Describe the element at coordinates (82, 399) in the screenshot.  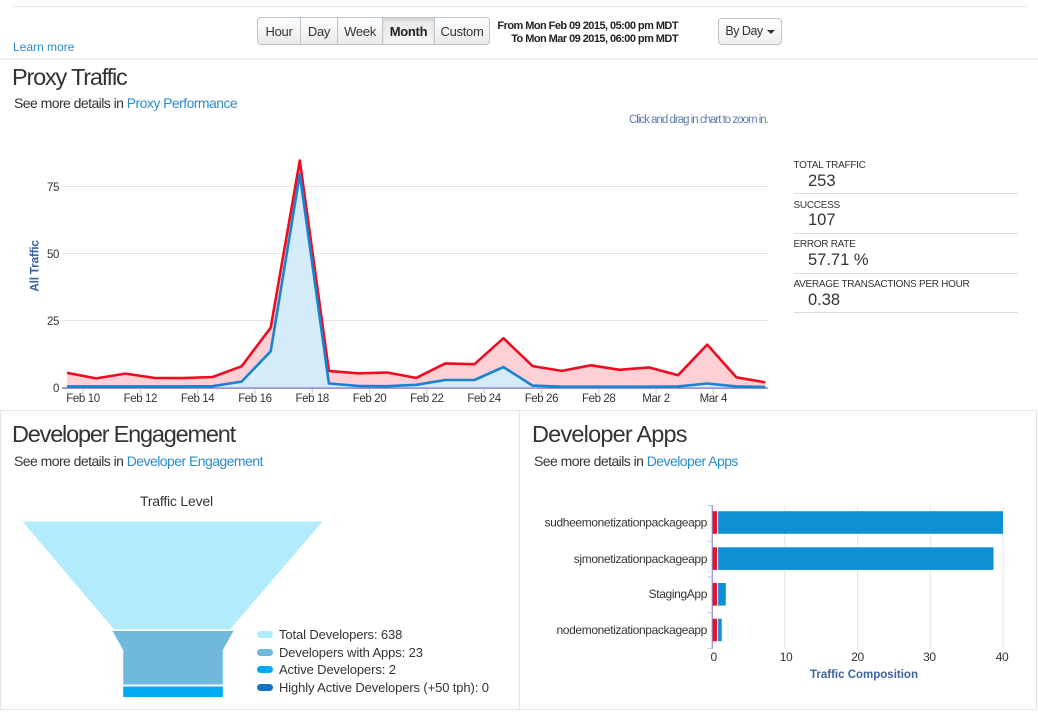
I see `svg-text: Feb 10` at that location.